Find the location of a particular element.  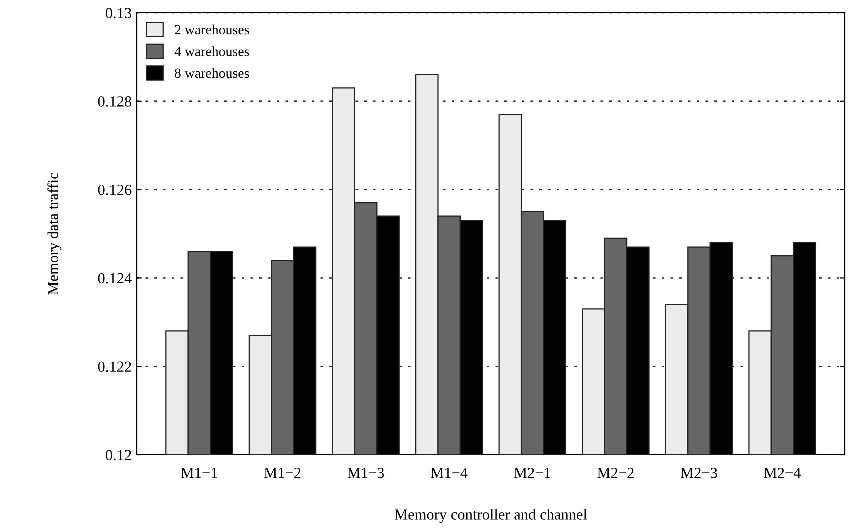

x-tick-label: M1−2 is located at coordinates (282, 473).